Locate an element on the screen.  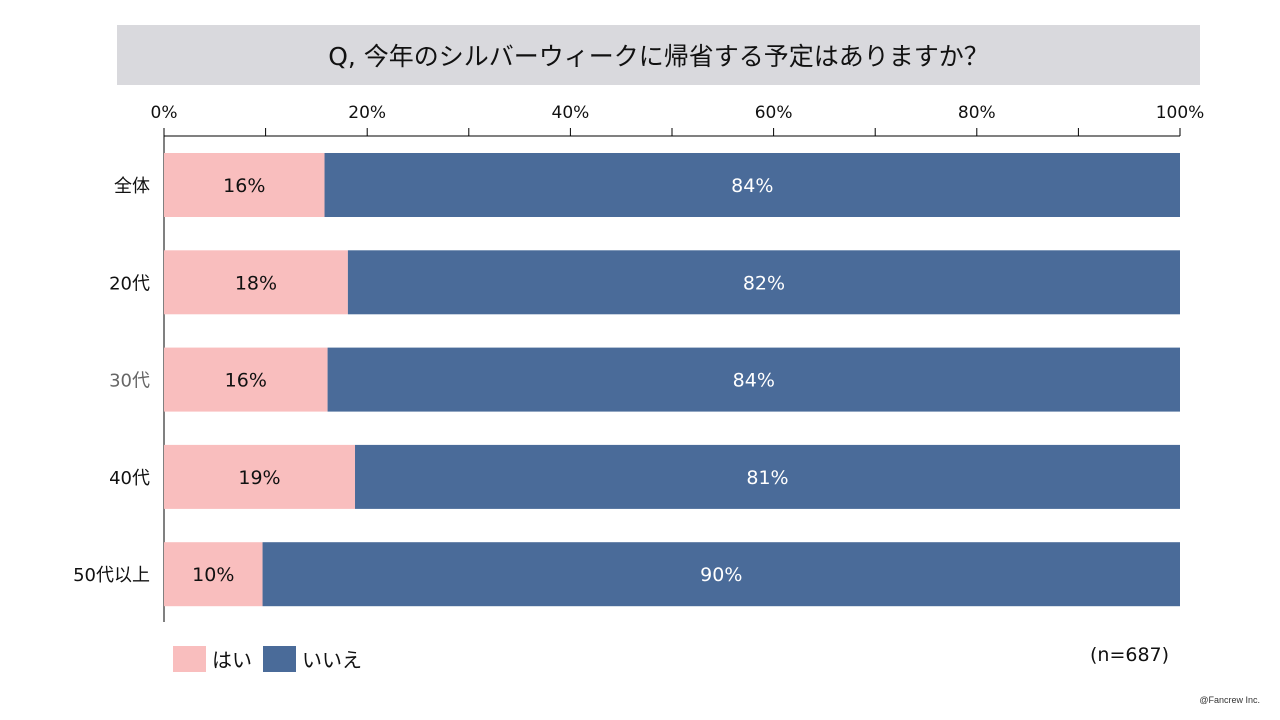
category-label: 20代 is located at coordinates (129, 283).